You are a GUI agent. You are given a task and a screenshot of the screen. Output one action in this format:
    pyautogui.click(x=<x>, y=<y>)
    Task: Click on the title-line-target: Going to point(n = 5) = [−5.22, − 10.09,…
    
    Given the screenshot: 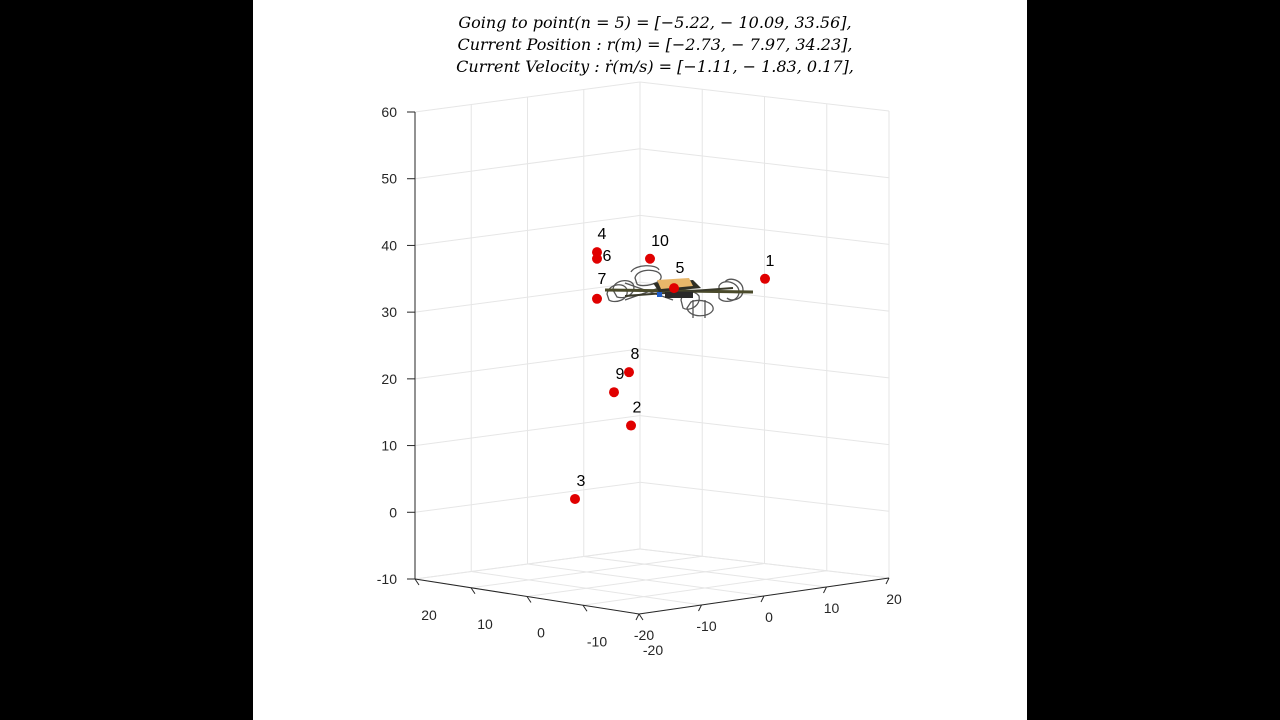 What is the action you would take?
    pyautogui.click(x=654, y=22)
    